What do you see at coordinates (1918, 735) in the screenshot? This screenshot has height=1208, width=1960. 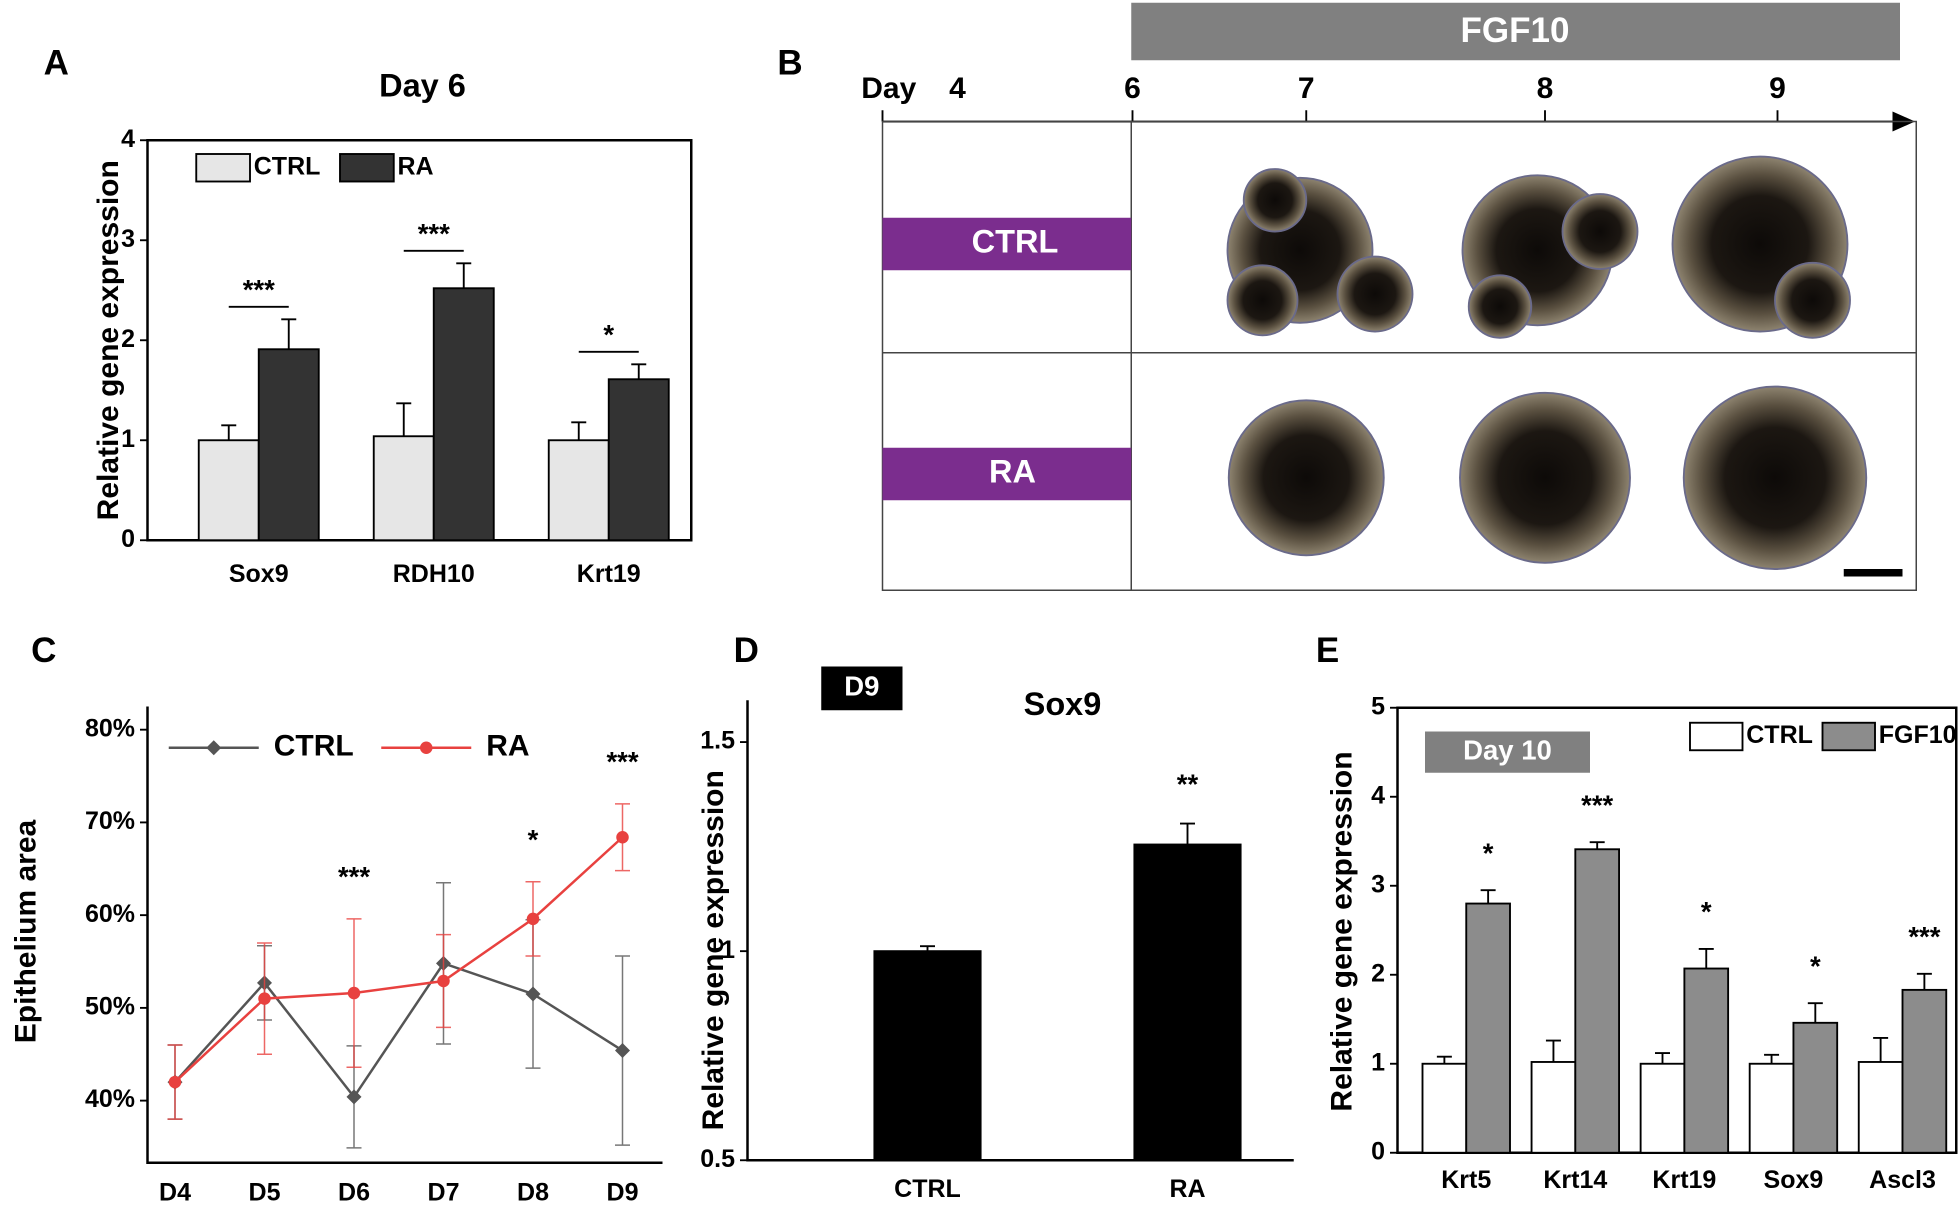 I see `legend-label: FGF10` at bounding box center [1918, 735].